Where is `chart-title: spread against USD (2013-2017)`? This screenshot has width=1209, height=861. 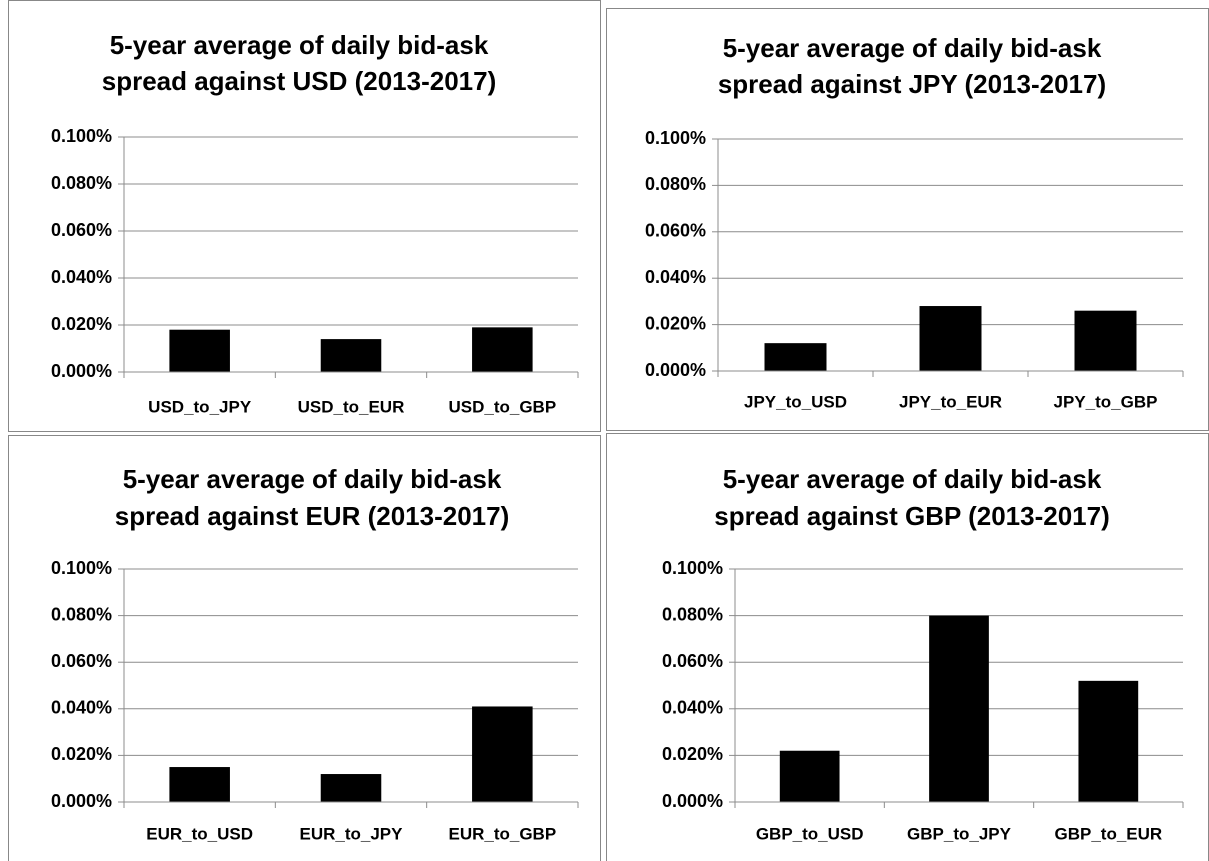 chart-title: spread against USD (2013-2017) is located at coordinates (299, 81).